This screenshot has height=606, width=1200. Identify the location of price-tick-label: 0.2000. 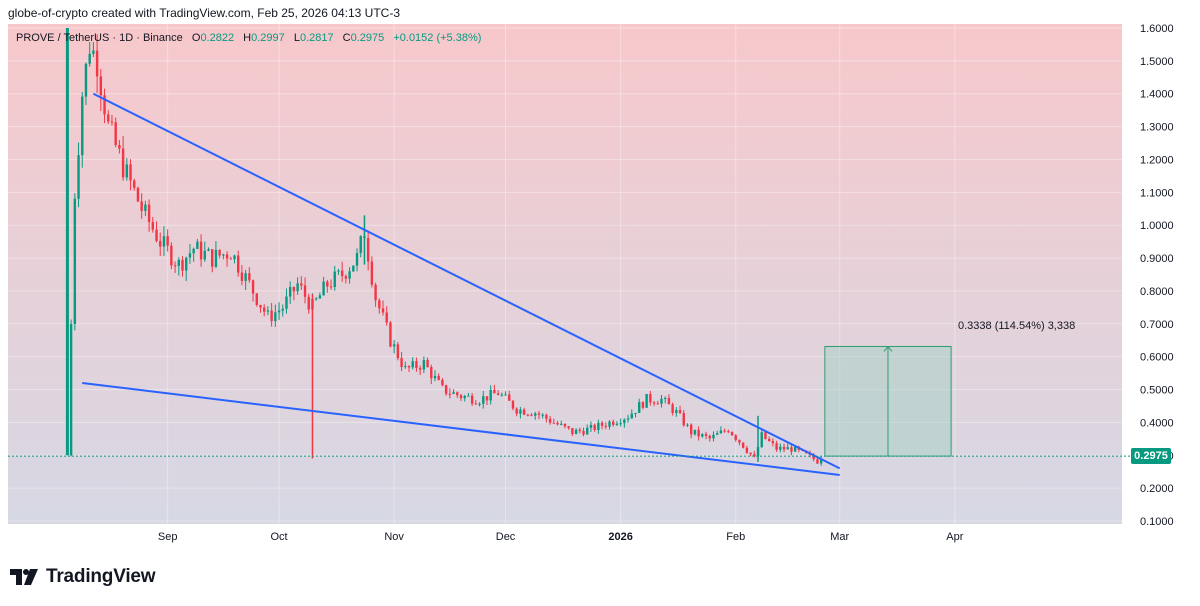
(1157, 489).